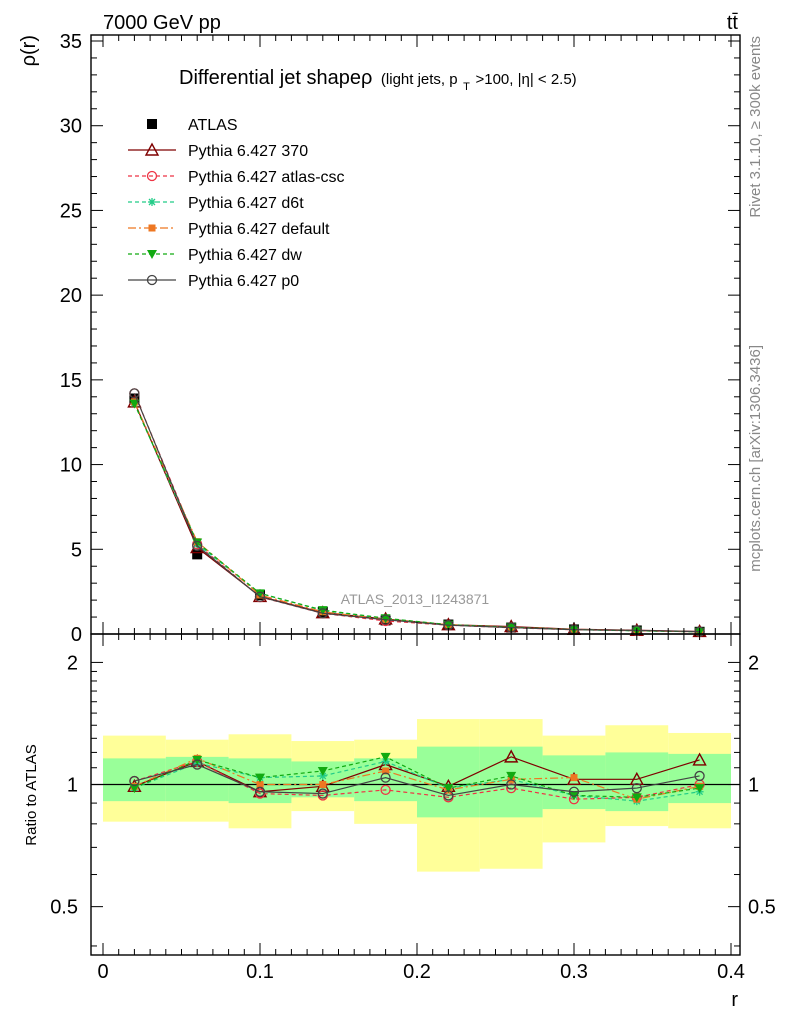 This screenshot has height=1024, width=786. Describe the element at coordinates (733, 23) in the screenshot. I see `header-process-label: tt̄` at that location.